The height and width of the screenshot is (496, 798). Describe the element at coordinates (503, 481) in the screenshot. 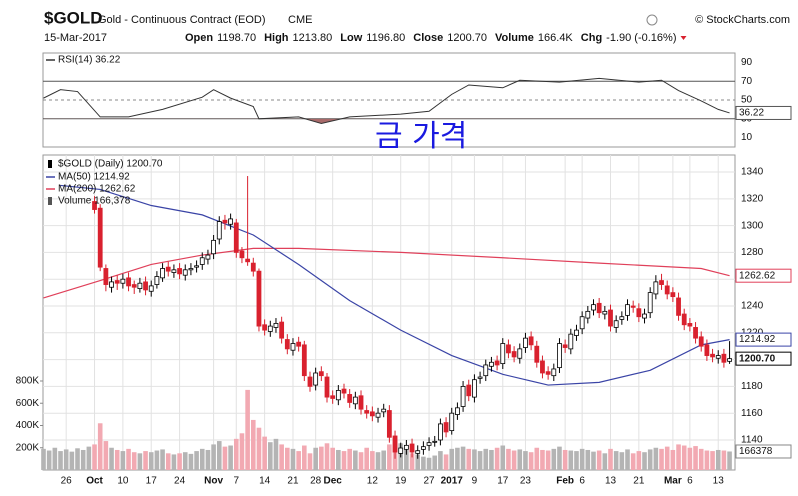

I see `x-tick-label: 17` at that location.